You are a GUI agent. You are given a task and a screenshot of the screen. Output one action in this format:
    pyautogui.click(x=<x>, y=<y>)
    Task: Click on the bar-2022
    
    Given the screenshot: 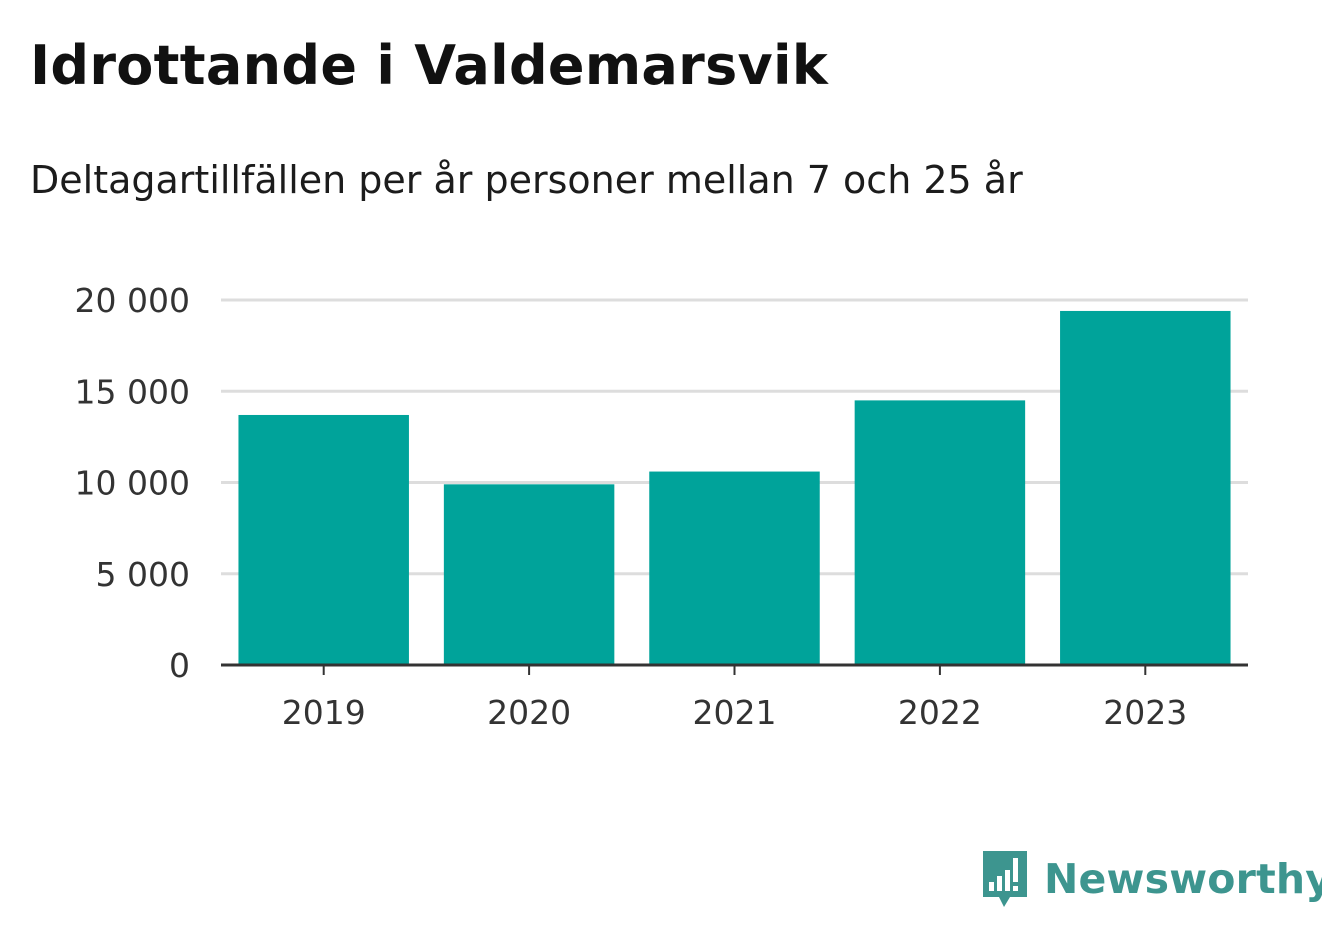 What is the action you would take?
    pyautogui.click(x=940, y=532)
    